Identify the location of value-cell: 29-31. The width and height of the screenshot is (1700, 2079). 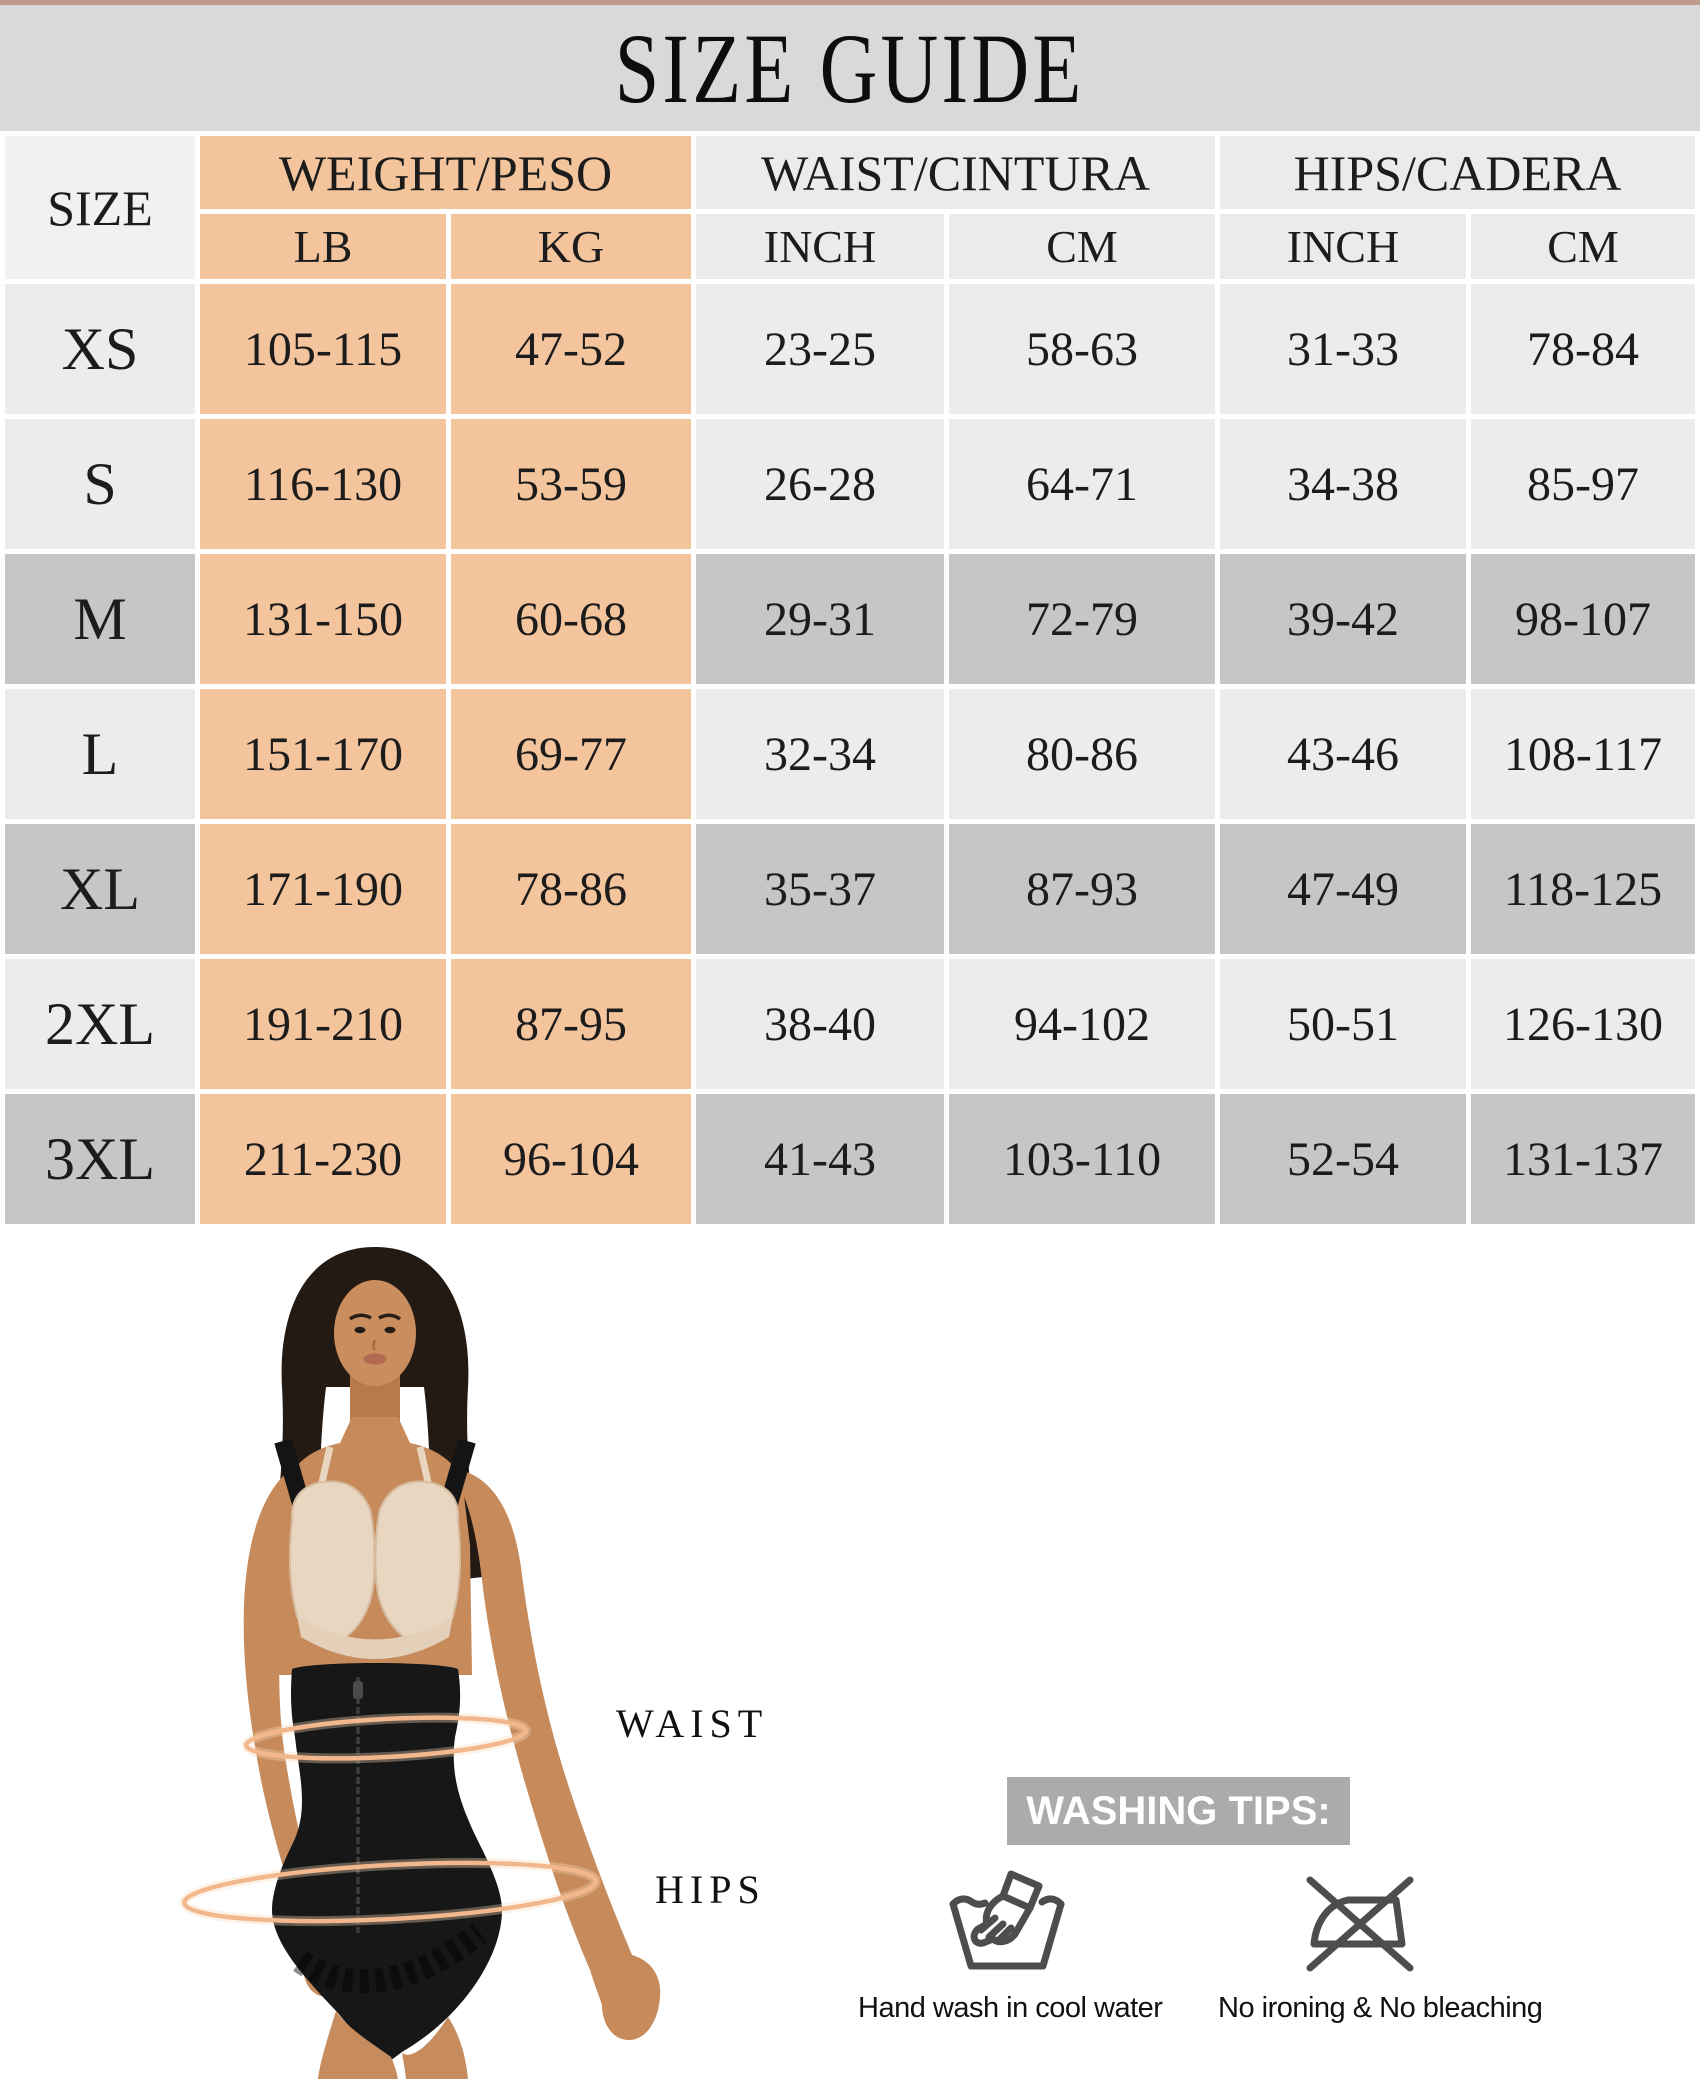
(820, 619).